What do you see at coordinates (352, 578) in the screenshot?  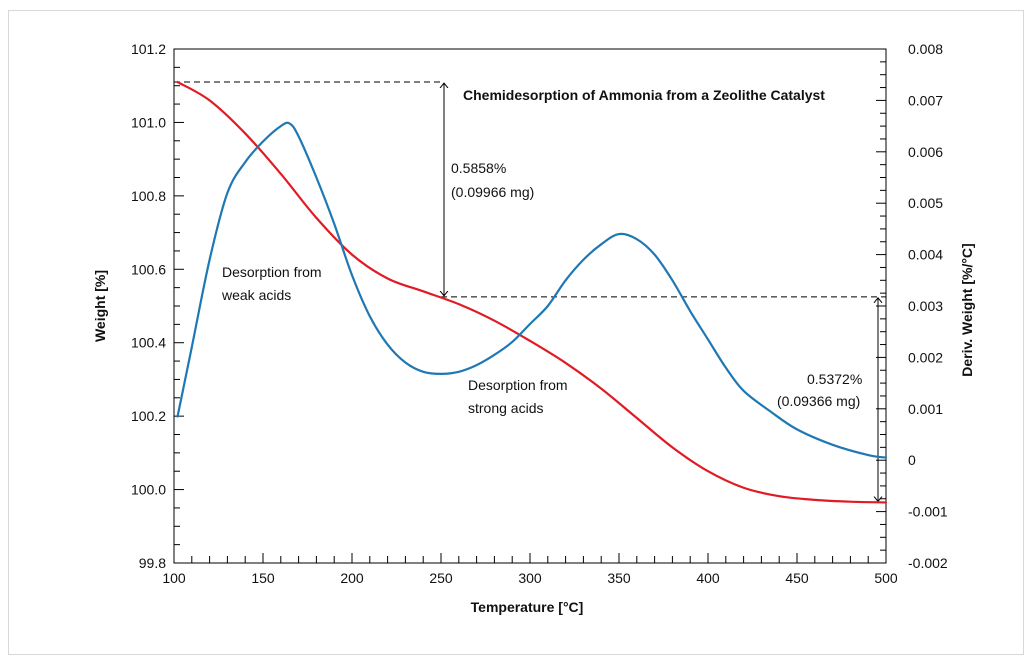 I see `x-tick-label: 200` at bounding box center [352, 578].